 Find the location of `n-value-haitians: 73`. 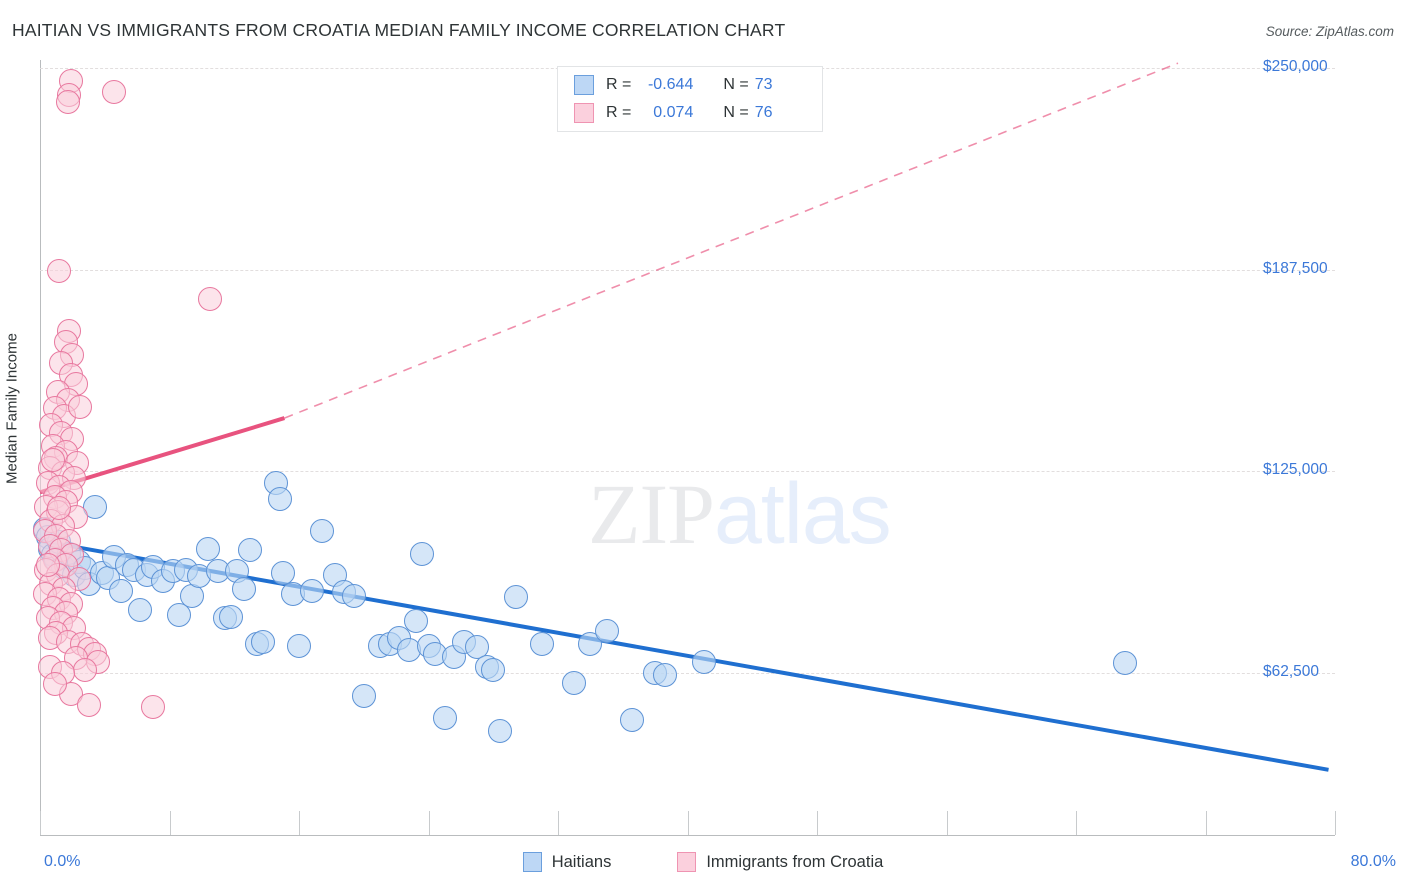

n-value-haitians: 73 is located at coordinates (763, 84).